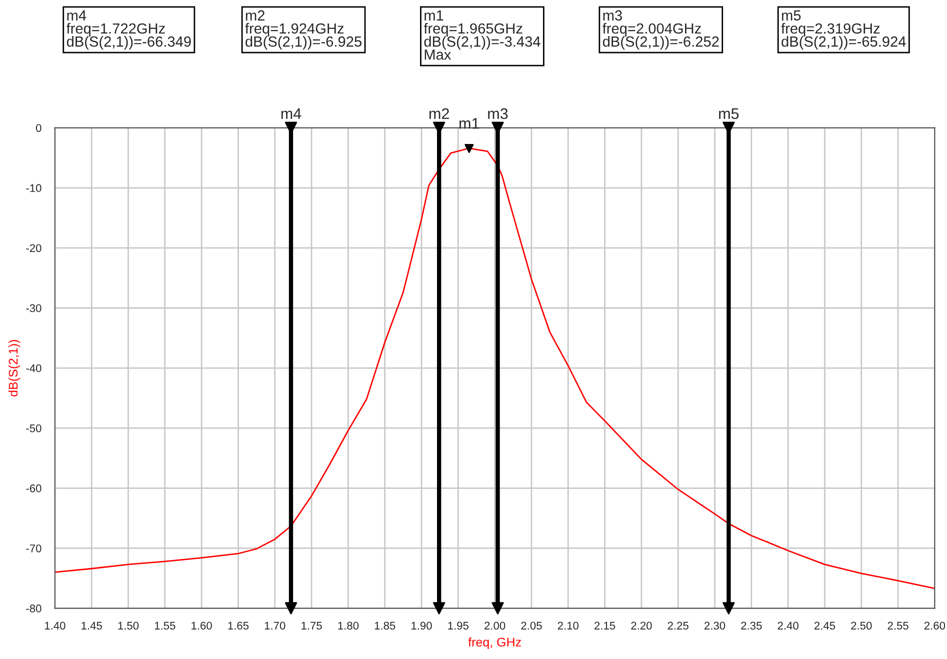 The height and width of the screenshot is (659, 947). I want to click on x-tick-label: 1.80, so click(348, 626).